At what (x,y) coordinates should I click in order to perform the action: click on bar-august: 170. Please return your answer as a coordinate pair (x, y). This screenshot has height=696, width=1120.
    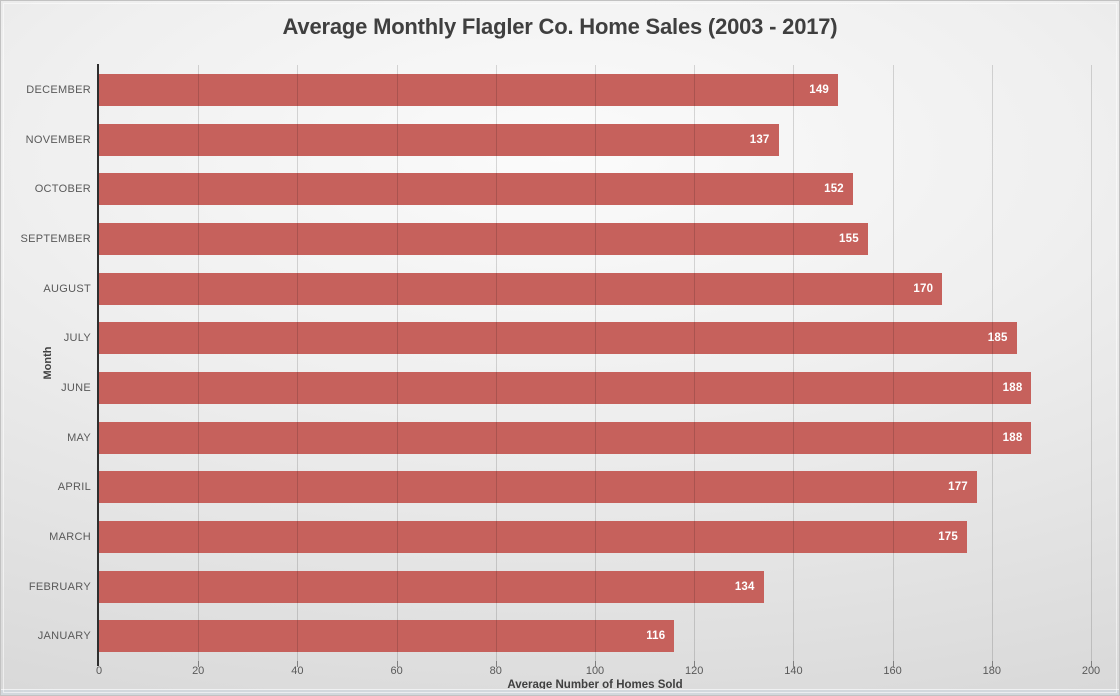
    Looking at the image, I should click on (521, 288).